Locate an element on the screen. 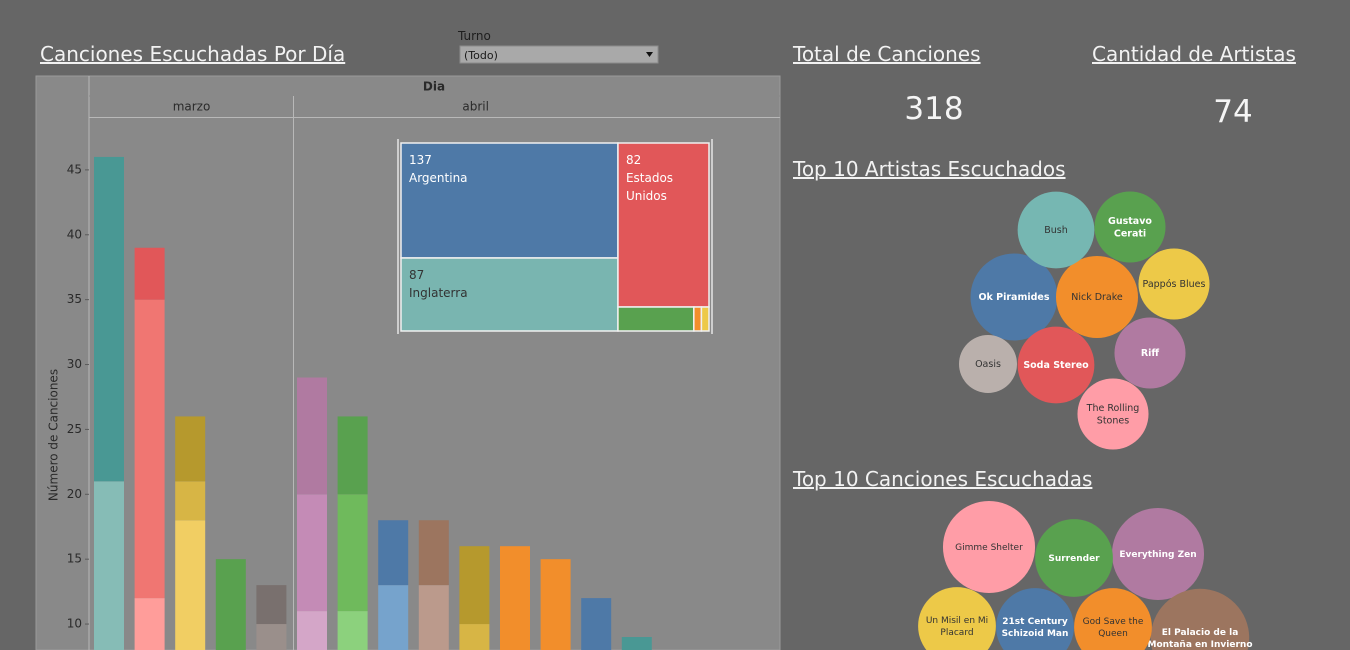 The width and height of the screenshot is (1350, 650). bubble-chart-title: Top 10 Canciones Escuchadas is located at coordinates (942, 479).